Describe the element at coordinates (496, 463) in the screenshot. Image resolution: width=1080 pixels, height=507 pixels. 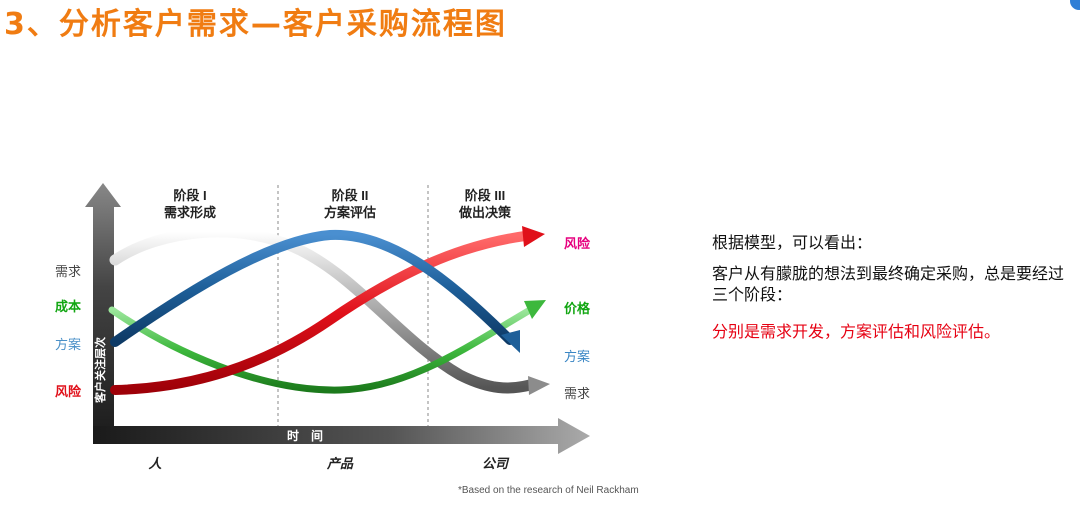
I see `bottom-label-company: 公司` at that location.